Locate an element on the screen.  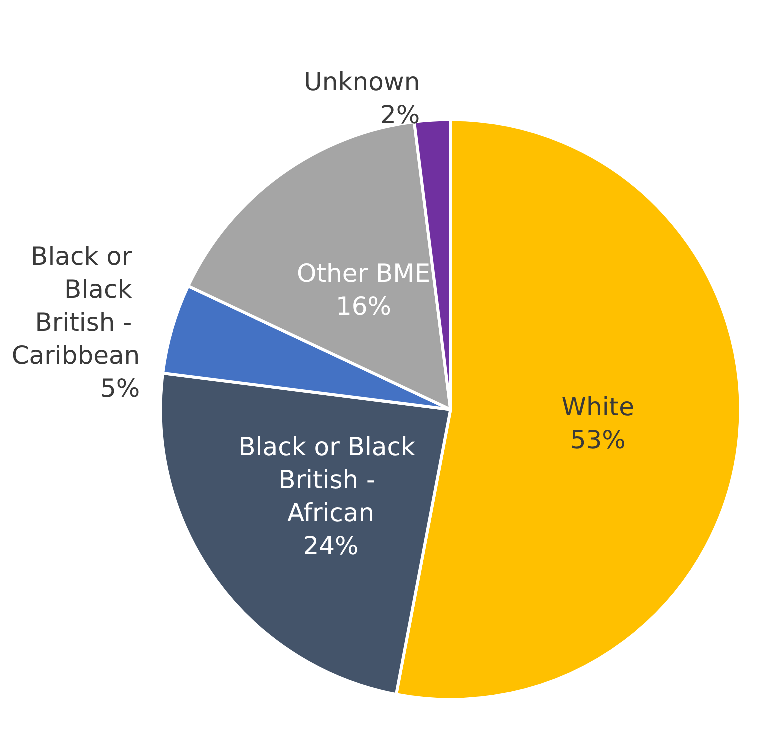
slice-label: Black or Black British - Caribbean is located at coordinates (76, 306).